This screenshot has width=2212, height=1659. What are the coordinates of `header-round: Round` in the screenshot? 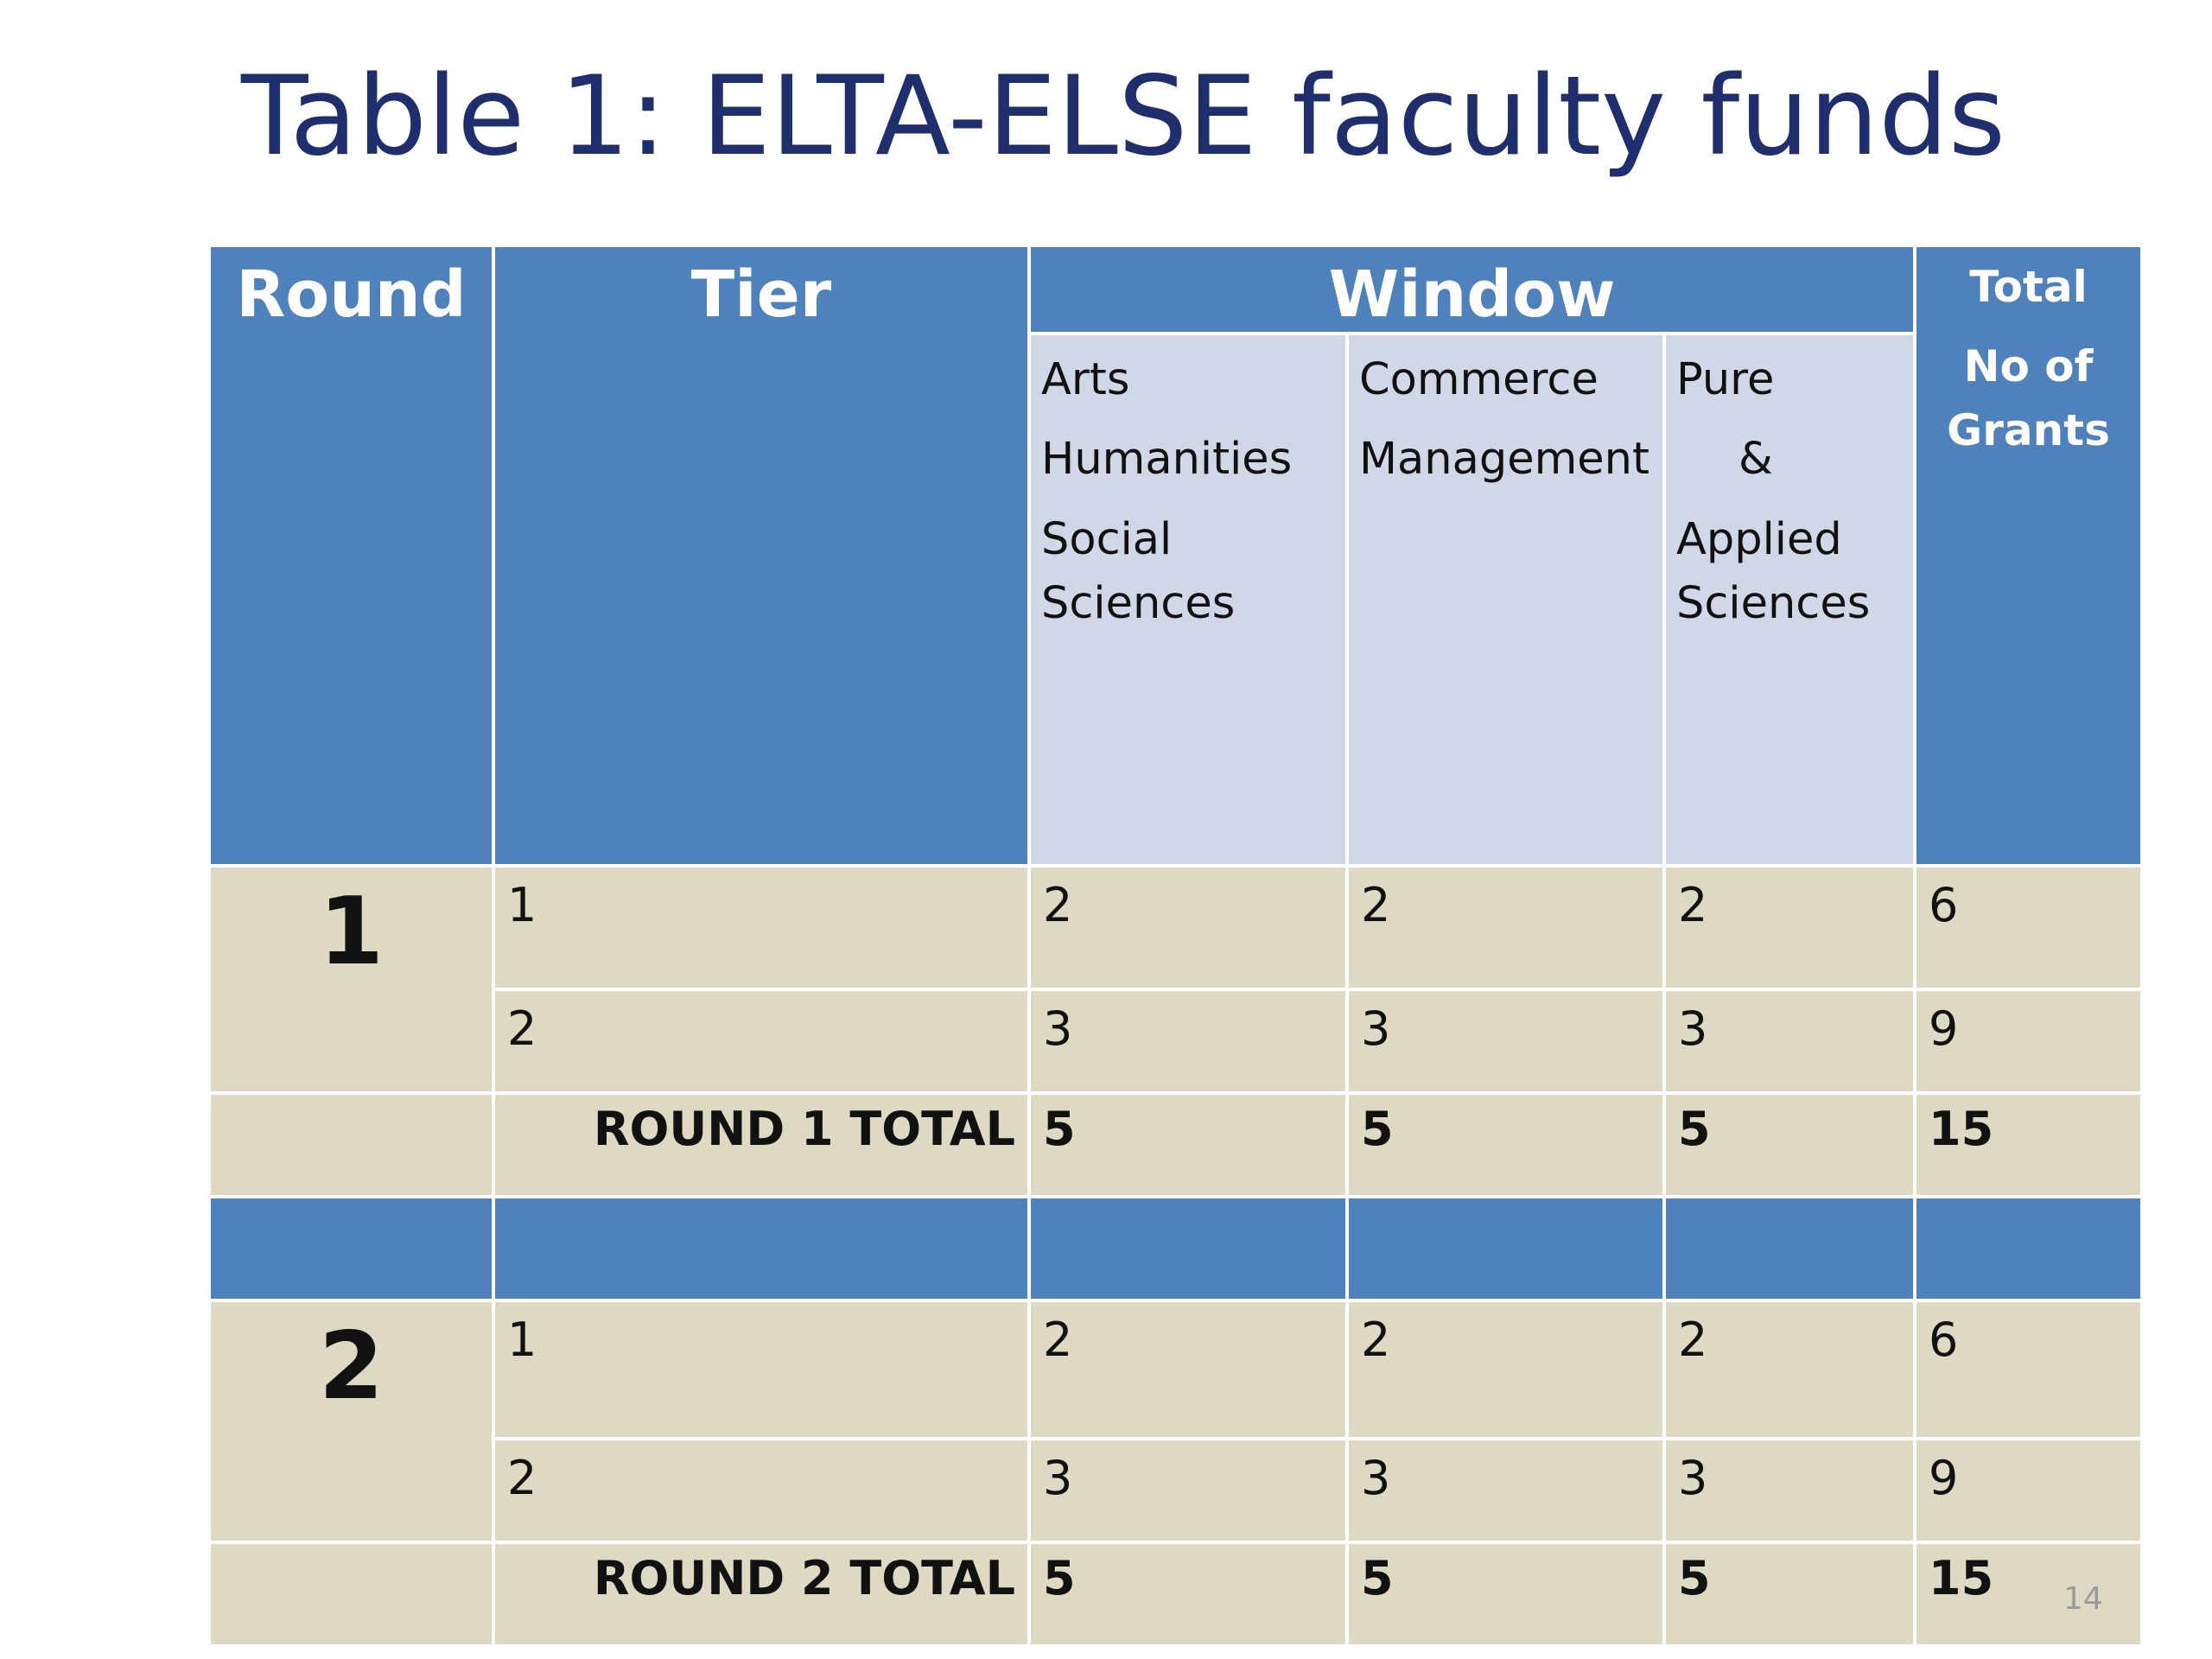 It's located at (351, 556).